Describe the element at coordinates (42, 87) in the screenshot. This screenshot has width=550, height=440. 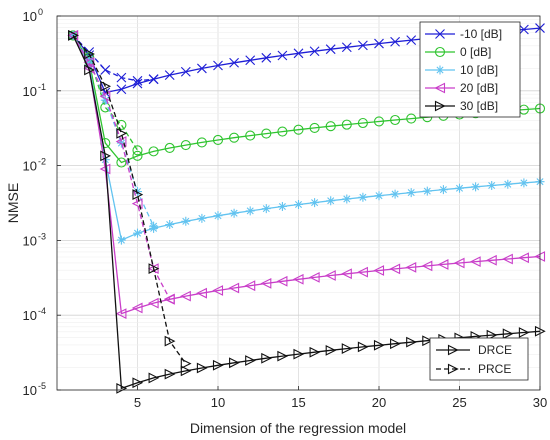
I see `y-tick-label-exponent: -1` at that location.